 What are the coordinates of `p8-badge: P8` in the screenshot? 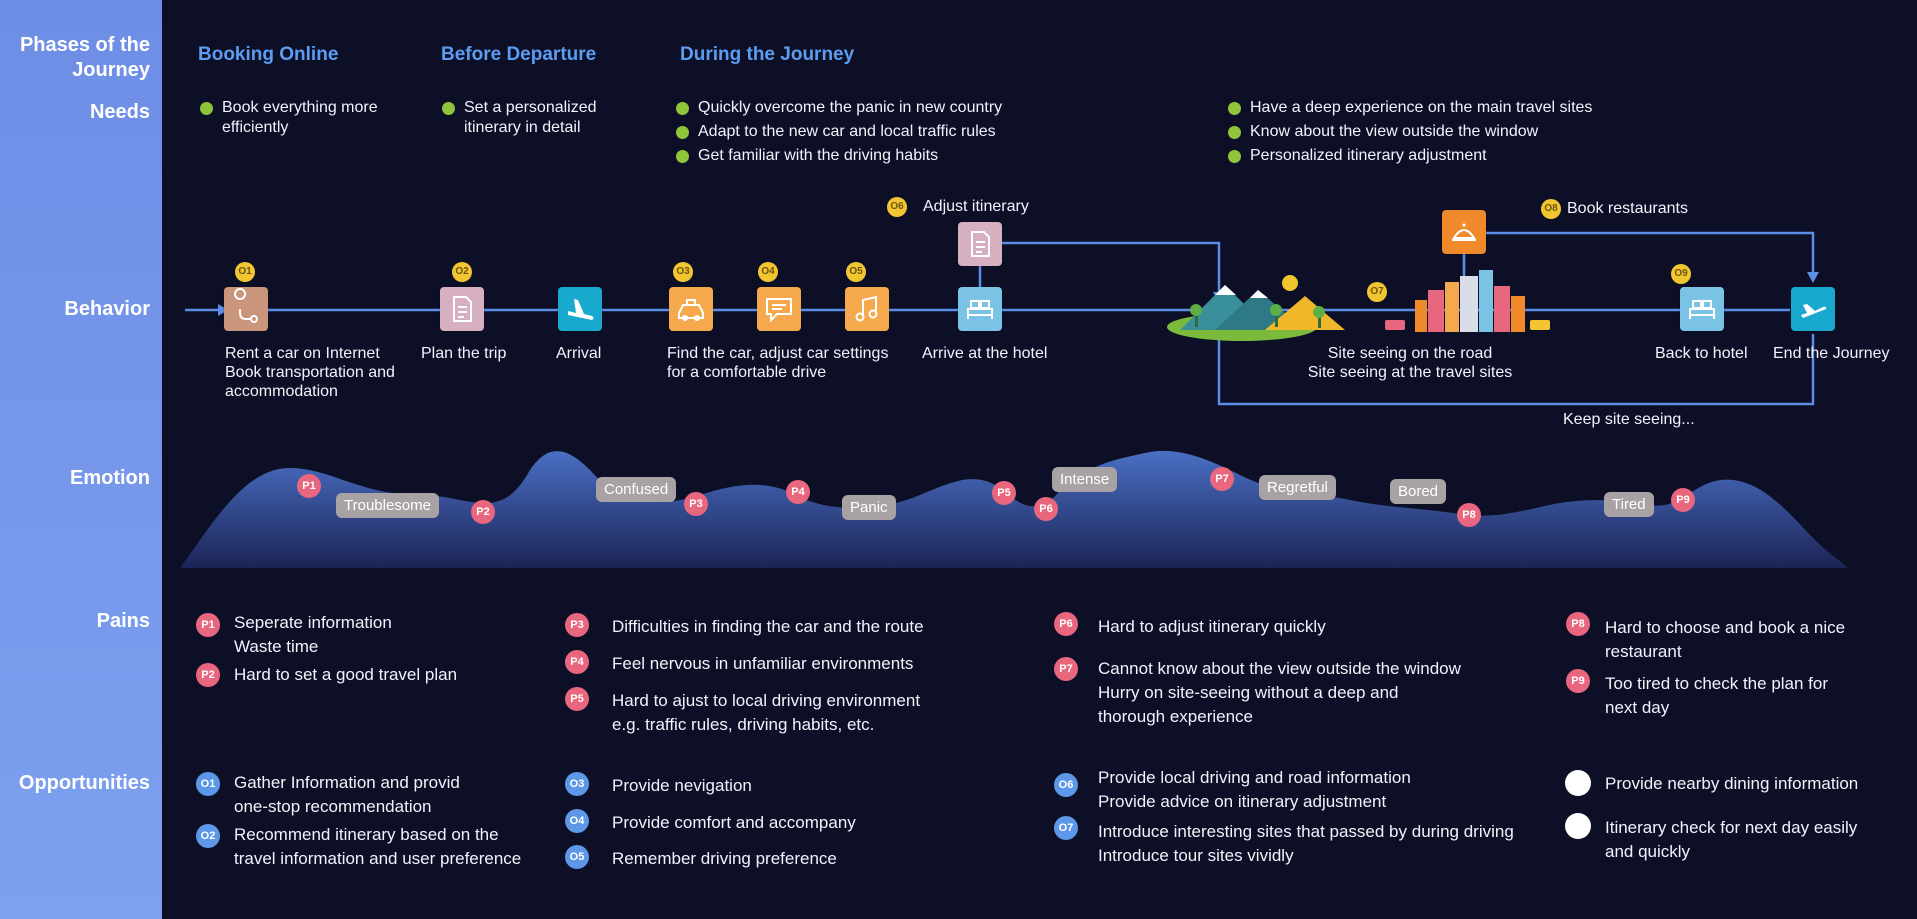 It's located at (1469, 515).